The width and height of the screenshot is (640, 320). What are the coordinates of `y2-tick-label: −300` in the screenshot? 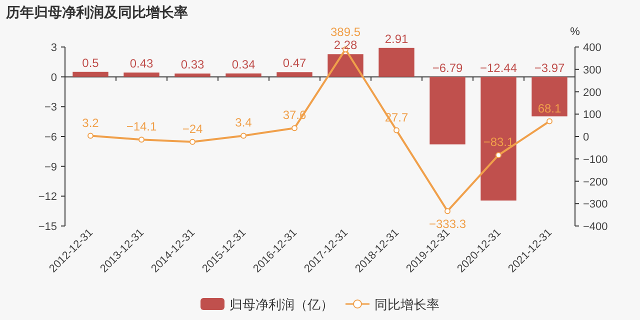 It's located at (595, 204).